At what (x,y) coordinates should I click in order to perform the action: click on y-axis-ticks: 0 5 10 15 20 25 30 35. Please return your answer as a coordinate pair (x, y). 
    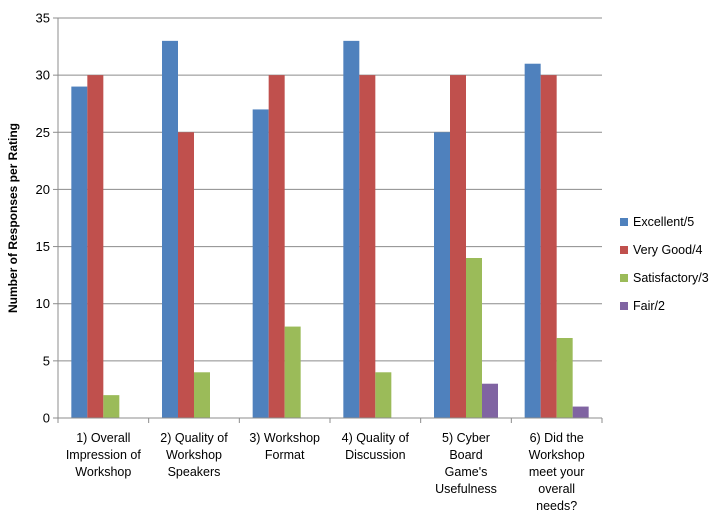
    Looking at the image, I should click on (47, 218).